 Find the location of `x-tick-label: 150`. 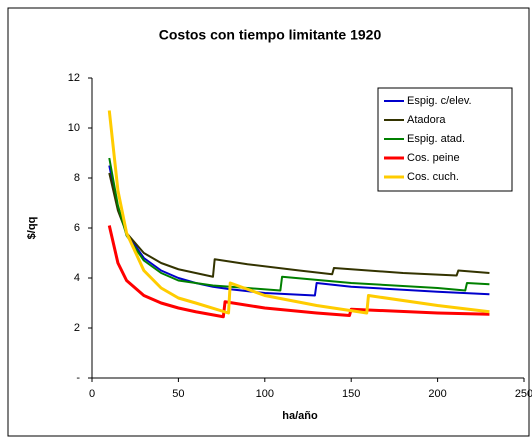

x-tick-label: 150 is located at coordinates (351, 394).